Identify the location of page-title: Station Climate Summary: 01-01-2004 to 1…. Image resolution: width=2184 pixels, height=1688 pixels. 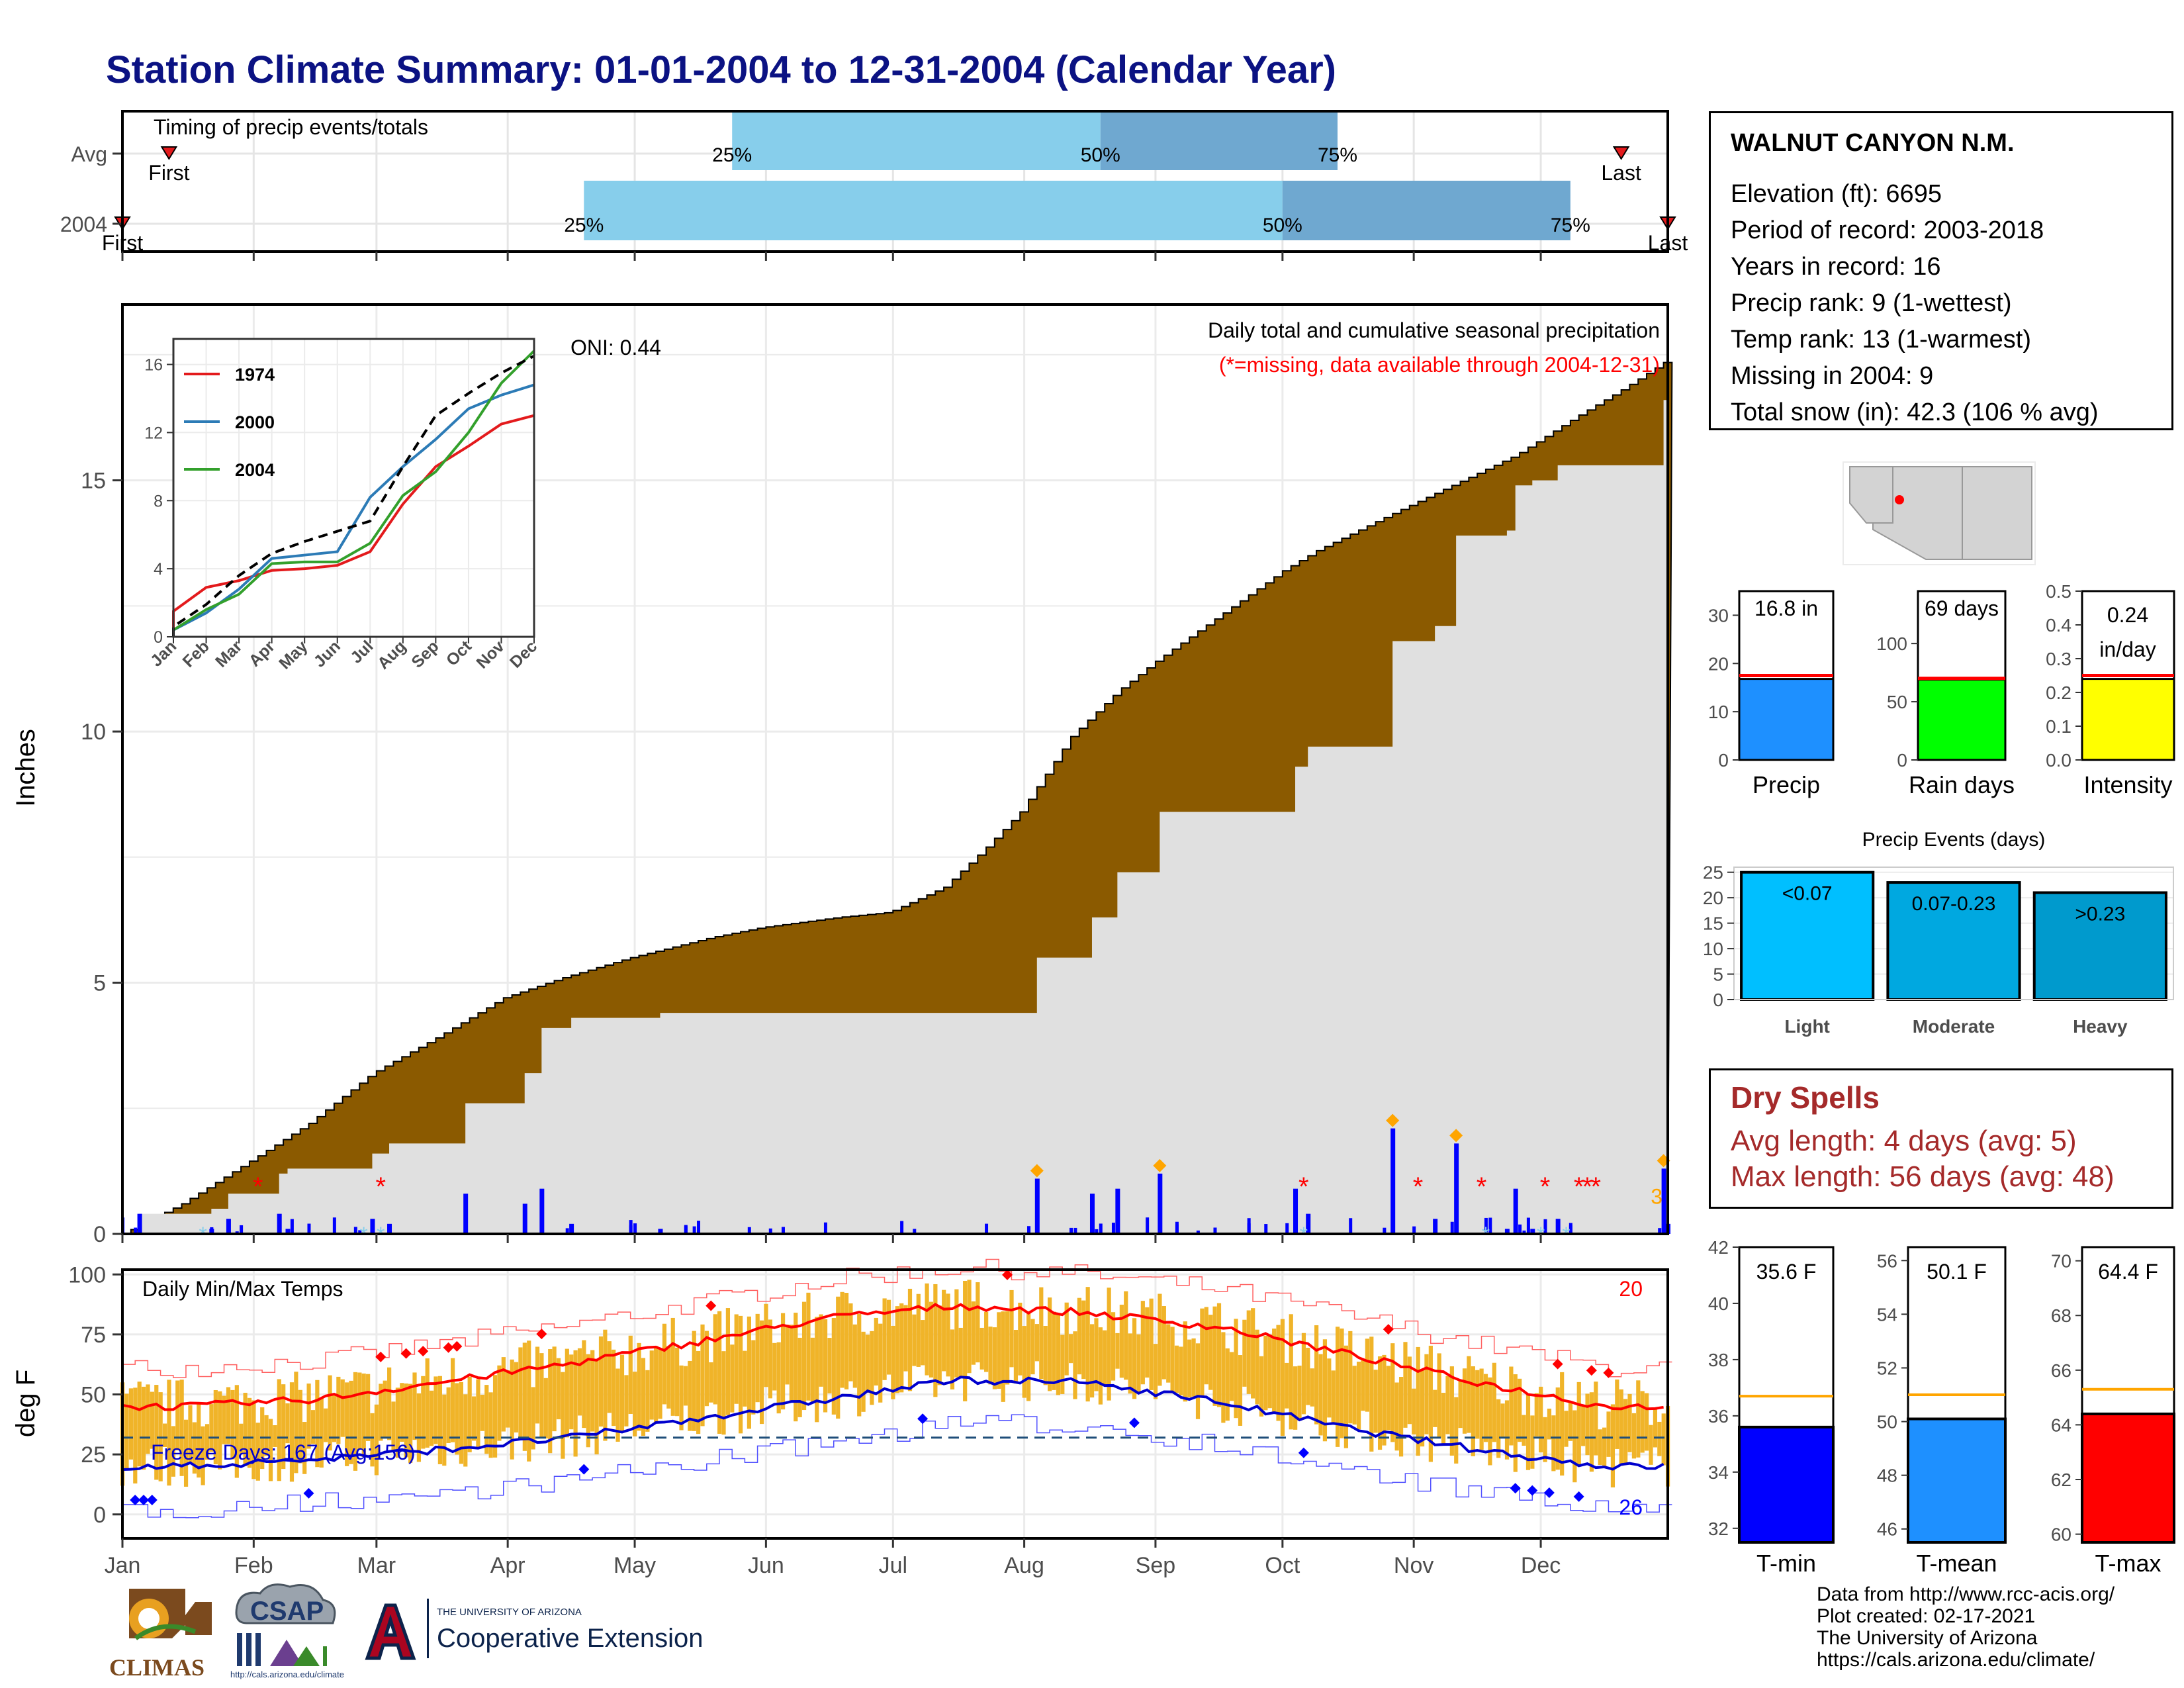
(721, 69).